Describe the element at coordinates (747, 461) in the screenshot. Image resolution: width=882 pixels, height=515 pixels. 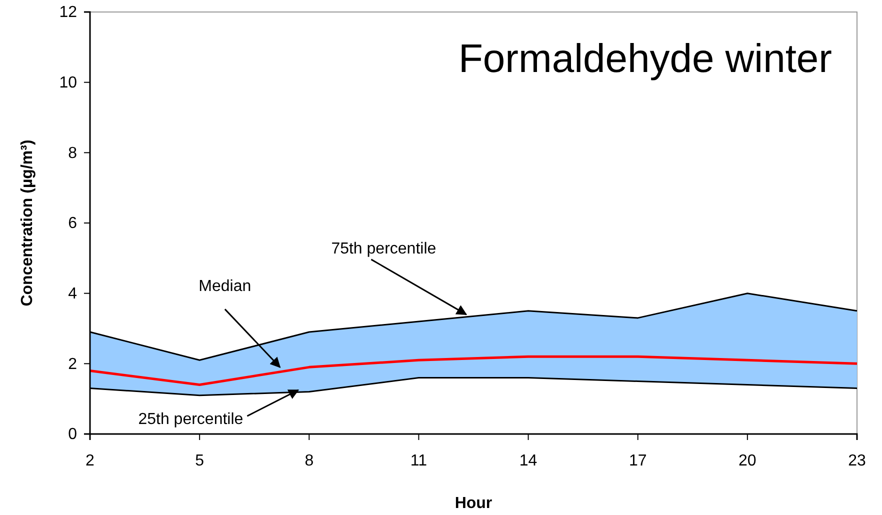
I see `x-tick-label: 20` at that location.